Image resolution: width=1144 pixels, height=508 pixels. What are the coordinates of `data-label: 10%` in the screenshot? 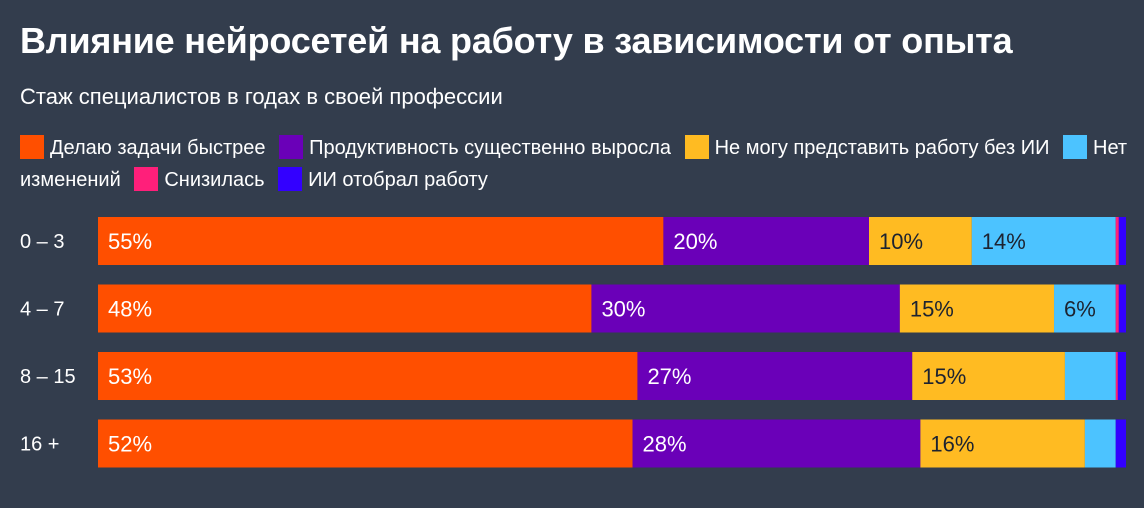 It's located at (901, 241).